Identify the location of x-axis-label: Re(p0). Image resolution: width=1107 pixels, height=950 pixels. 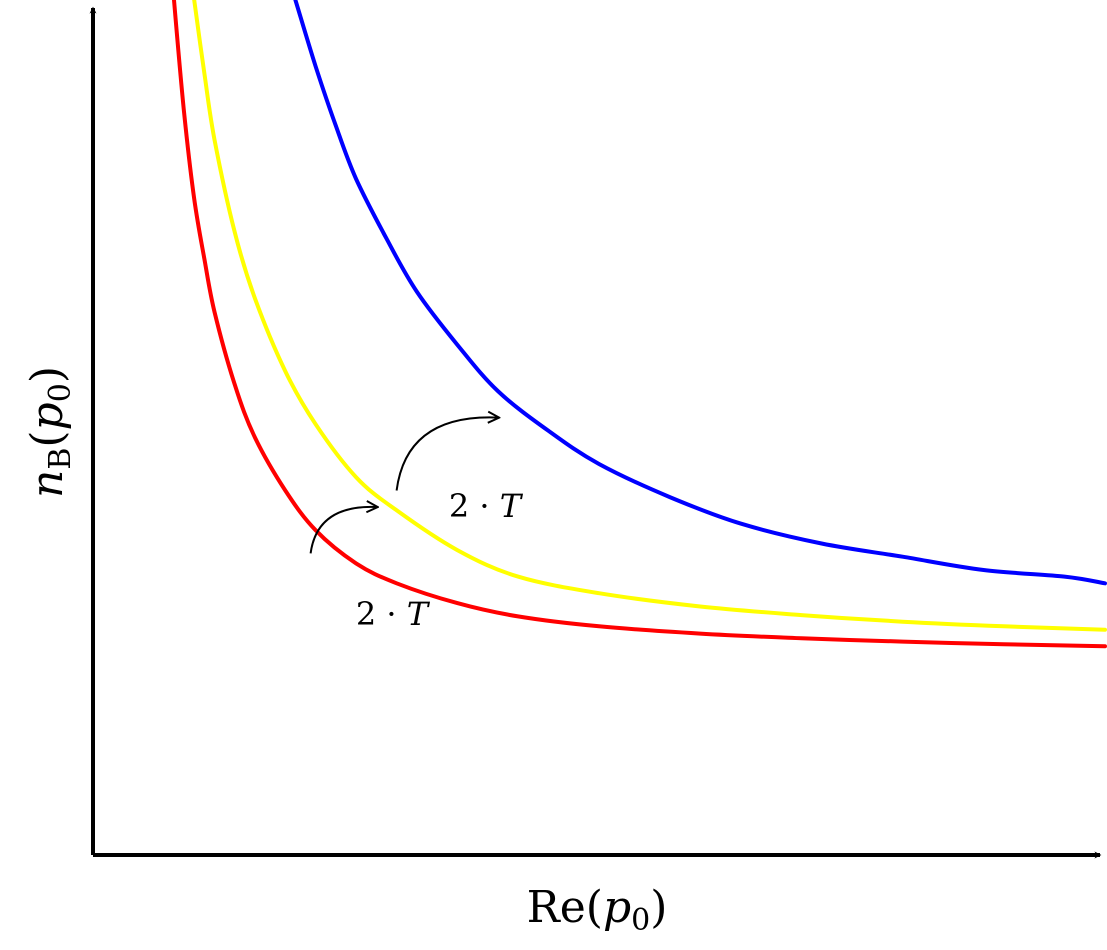
(597, 910).